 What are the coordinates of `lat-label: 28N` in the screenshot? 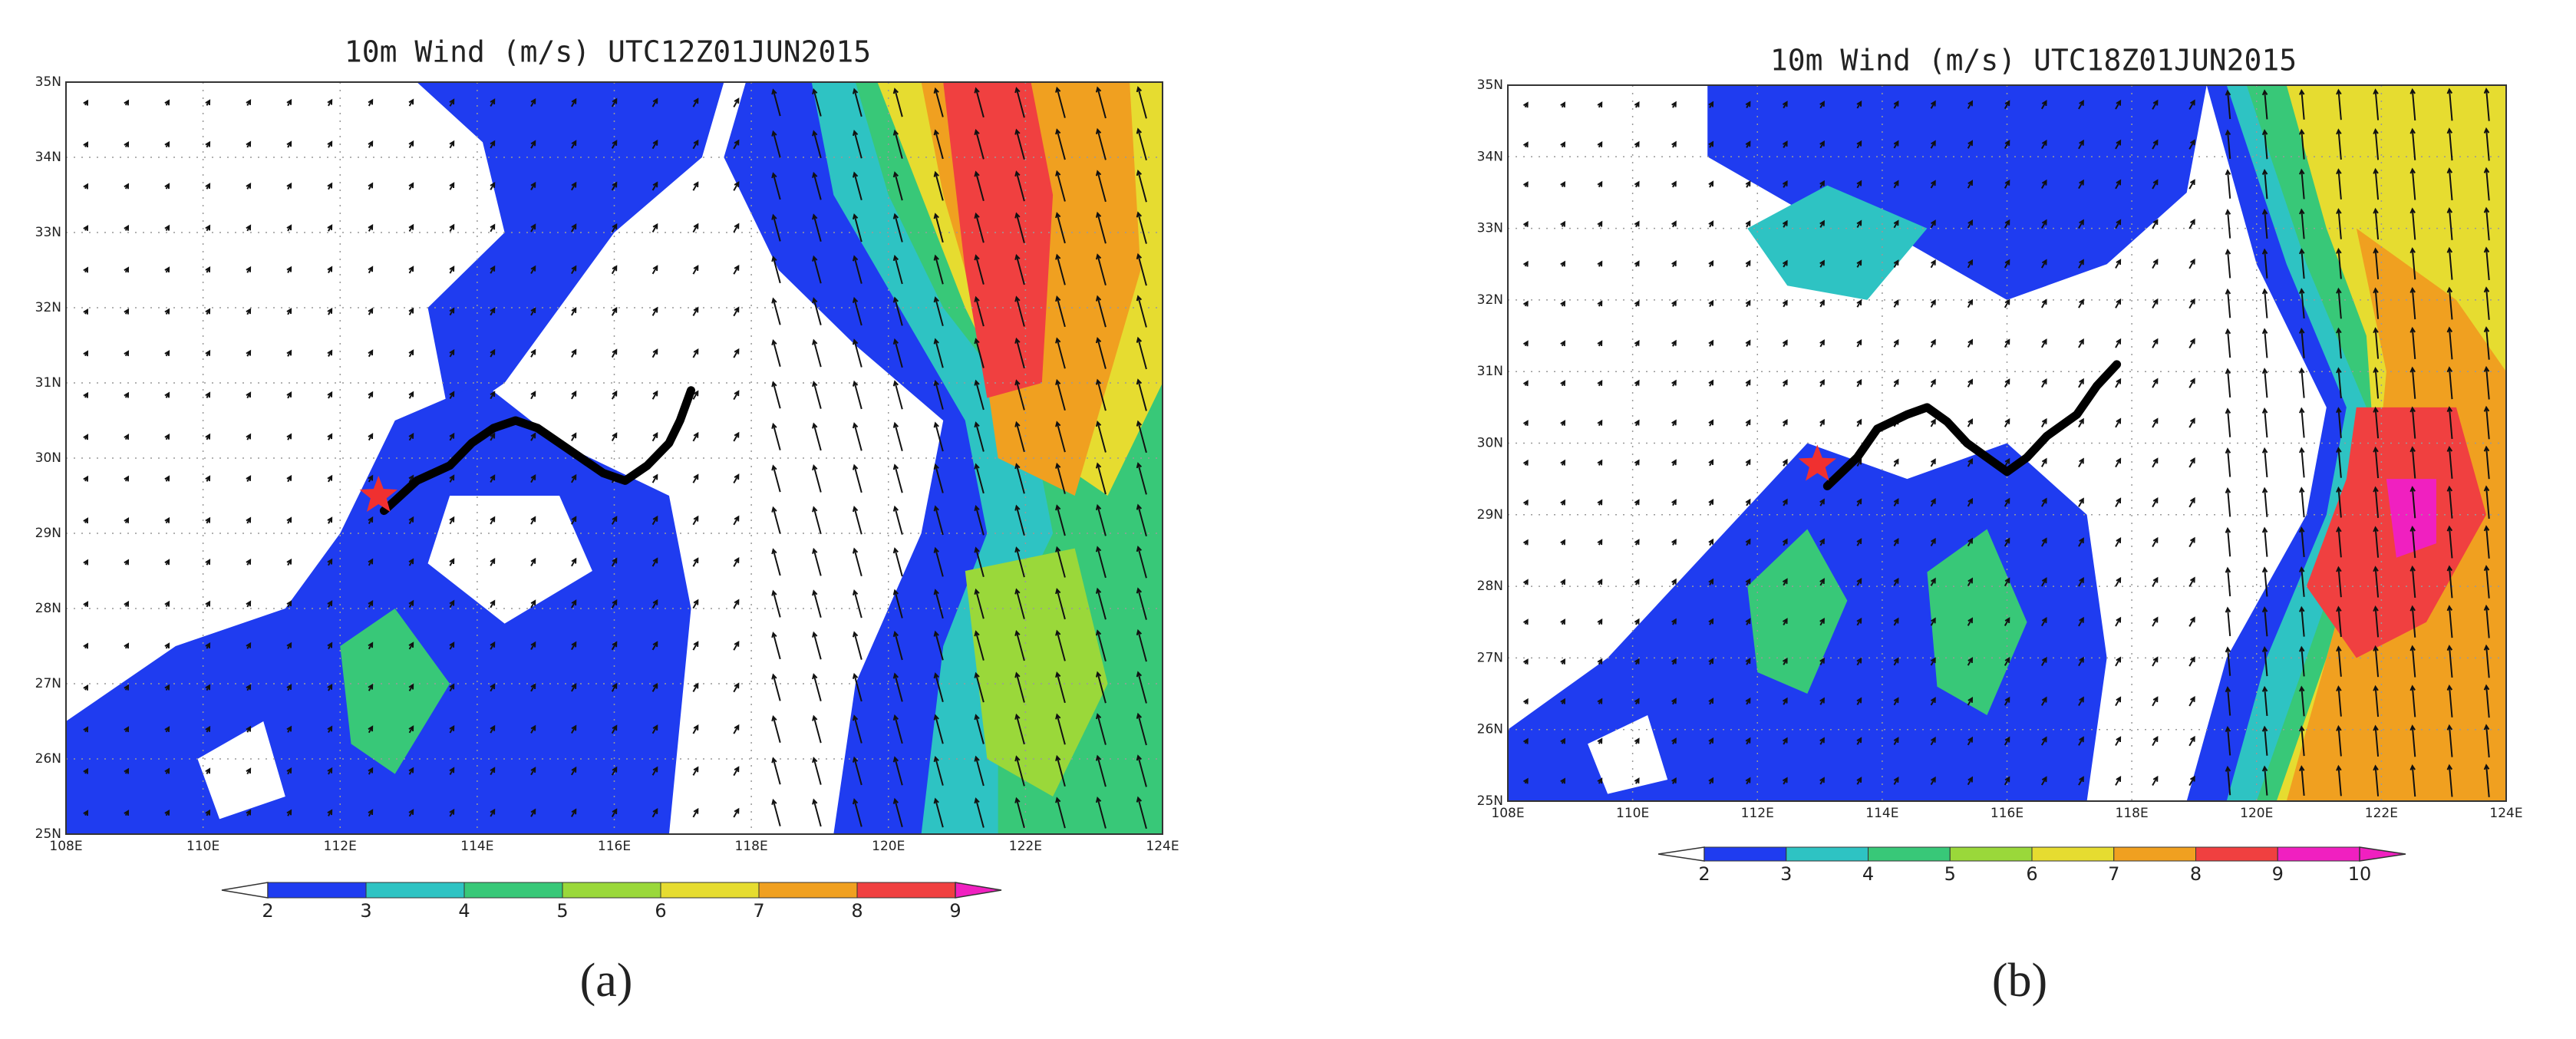 It's located at (1490, 587).